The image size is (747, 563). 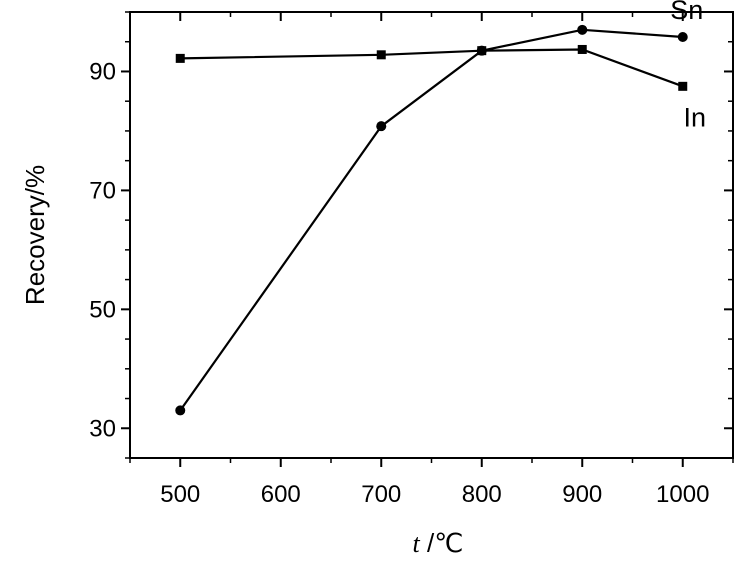 I want to click on series-line-in, so click(x=432, y=68).